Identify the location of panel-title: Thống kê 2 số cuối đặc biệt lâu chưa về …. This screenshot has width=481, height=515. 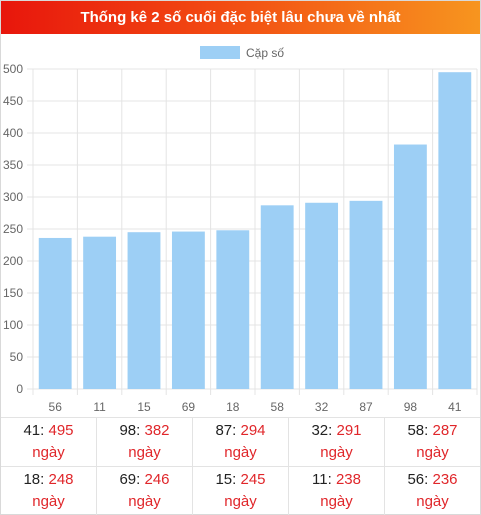
(240, 17).